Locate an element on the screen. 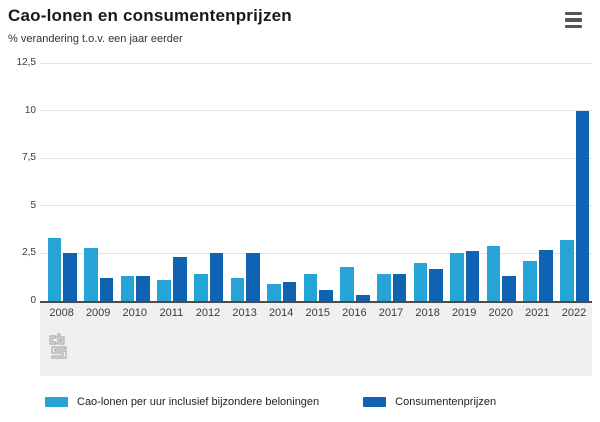 This screenshot has width=600, height=422. y-axis-tick-7,5: 7,5 is located at coordinates (29, 158).